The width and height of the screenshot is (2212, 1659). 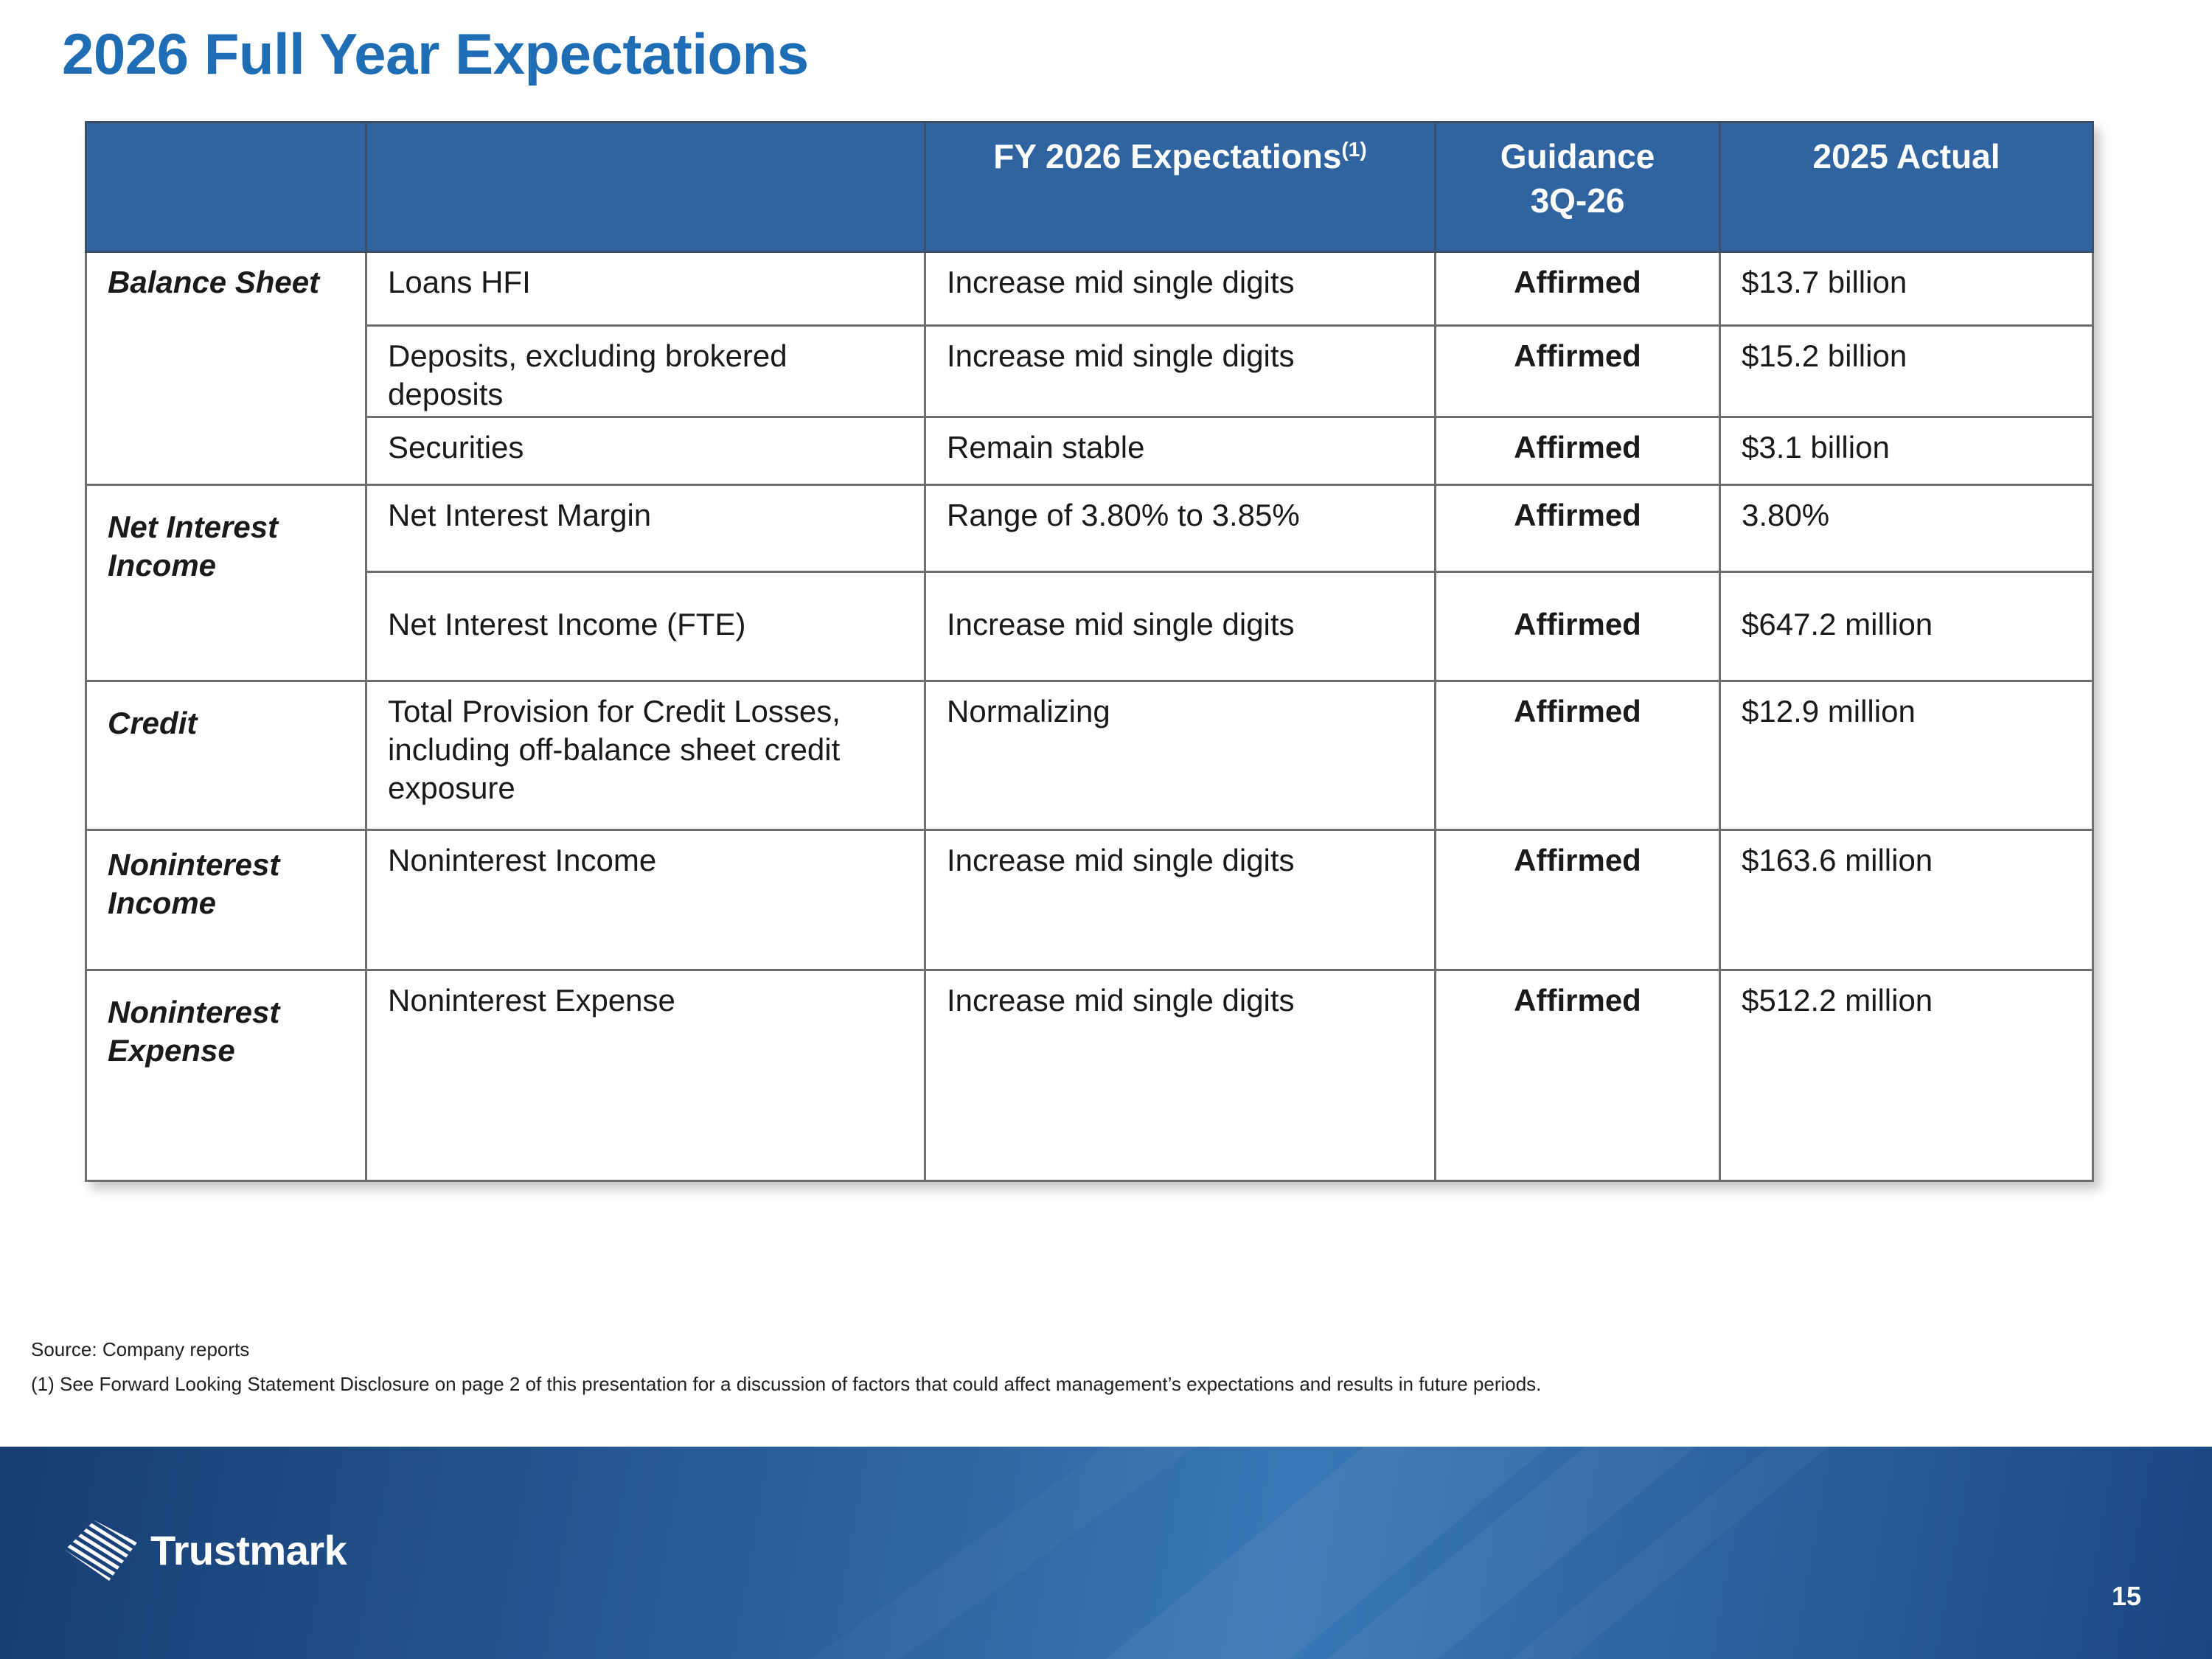 I want to click on row-item: Securities, so click(x=645, y=451).